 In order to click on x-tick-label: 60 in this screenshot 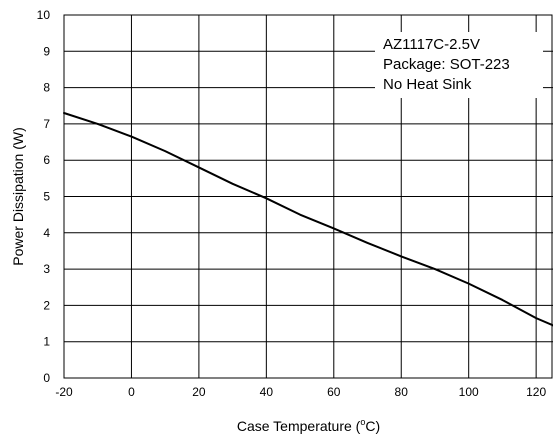, I will do `click(334, 392)`.